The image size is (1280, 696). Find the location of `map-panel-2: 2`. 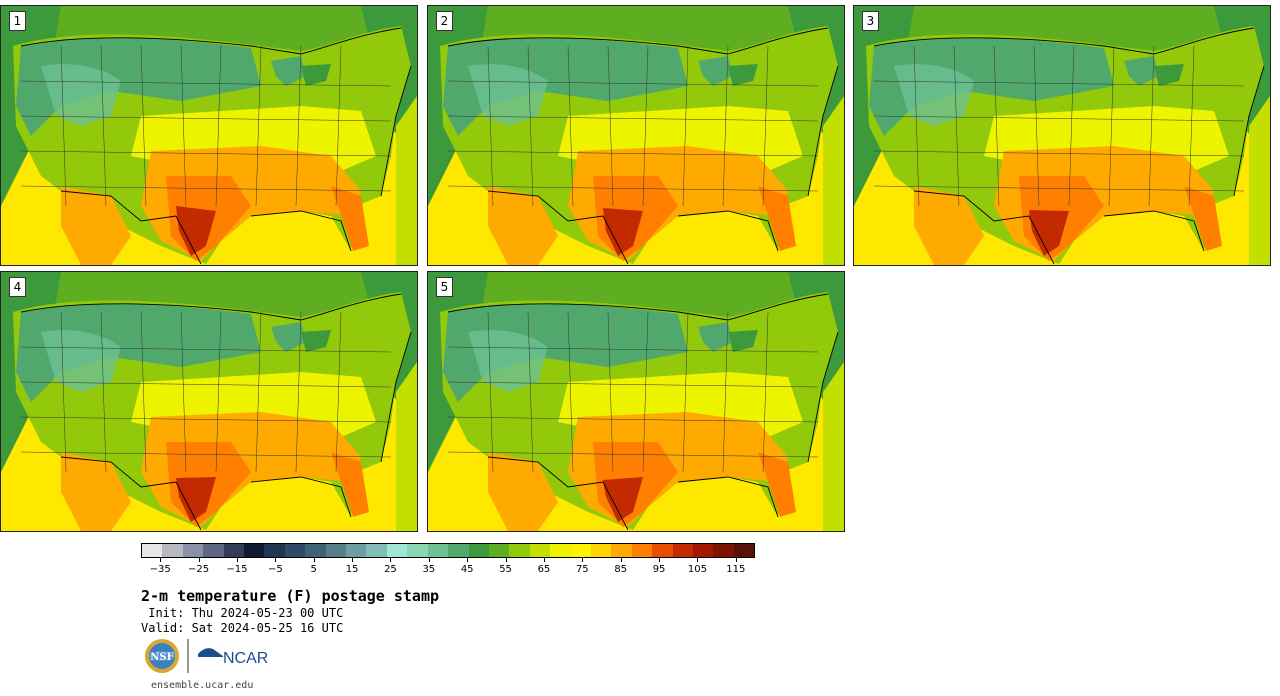

map-panel-2: 2 is located at coordinates (636, 135).